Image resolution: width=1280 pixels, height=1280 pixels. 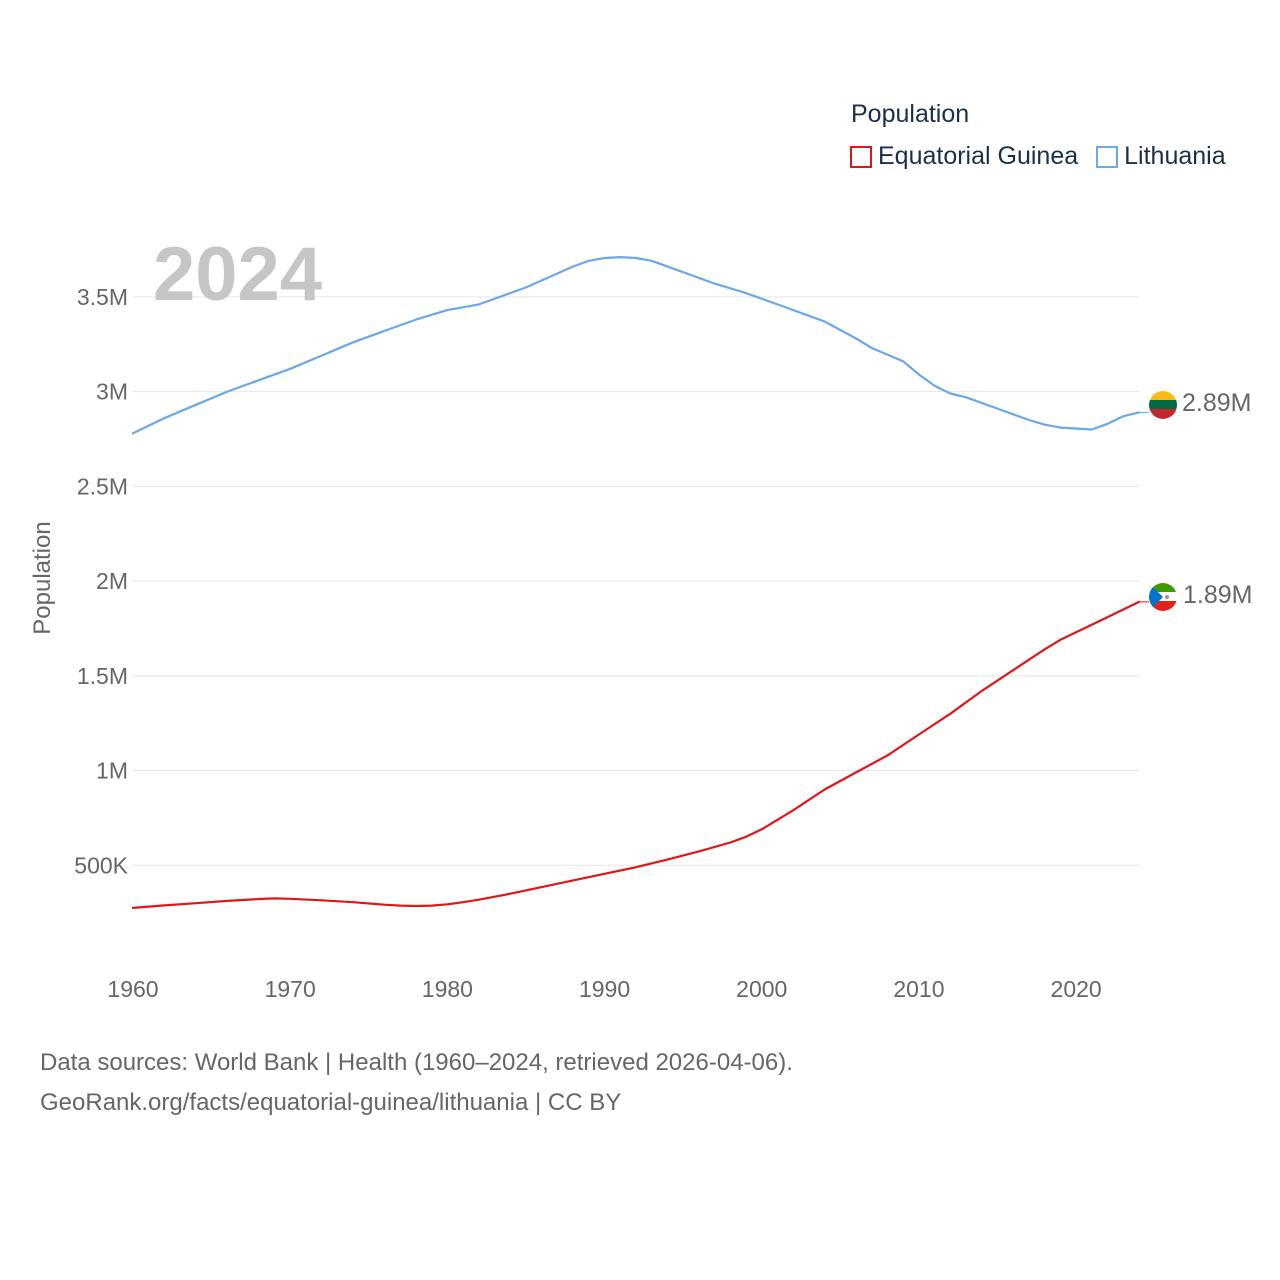 I want to click on series-line-lithuania, so click(x=636, y=345).